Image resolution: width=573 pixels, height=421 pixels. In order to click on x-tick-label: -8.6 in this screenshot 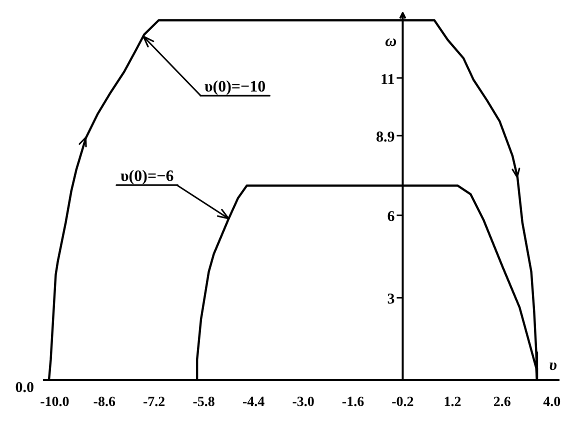, I will do `click(104, 402)`.